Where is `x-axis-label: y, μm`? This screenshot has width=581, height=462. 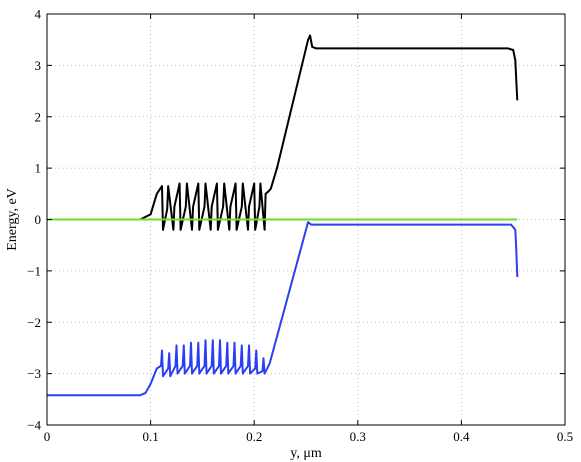
x-axis-label: y, μm is located at coordinates (306, 453).